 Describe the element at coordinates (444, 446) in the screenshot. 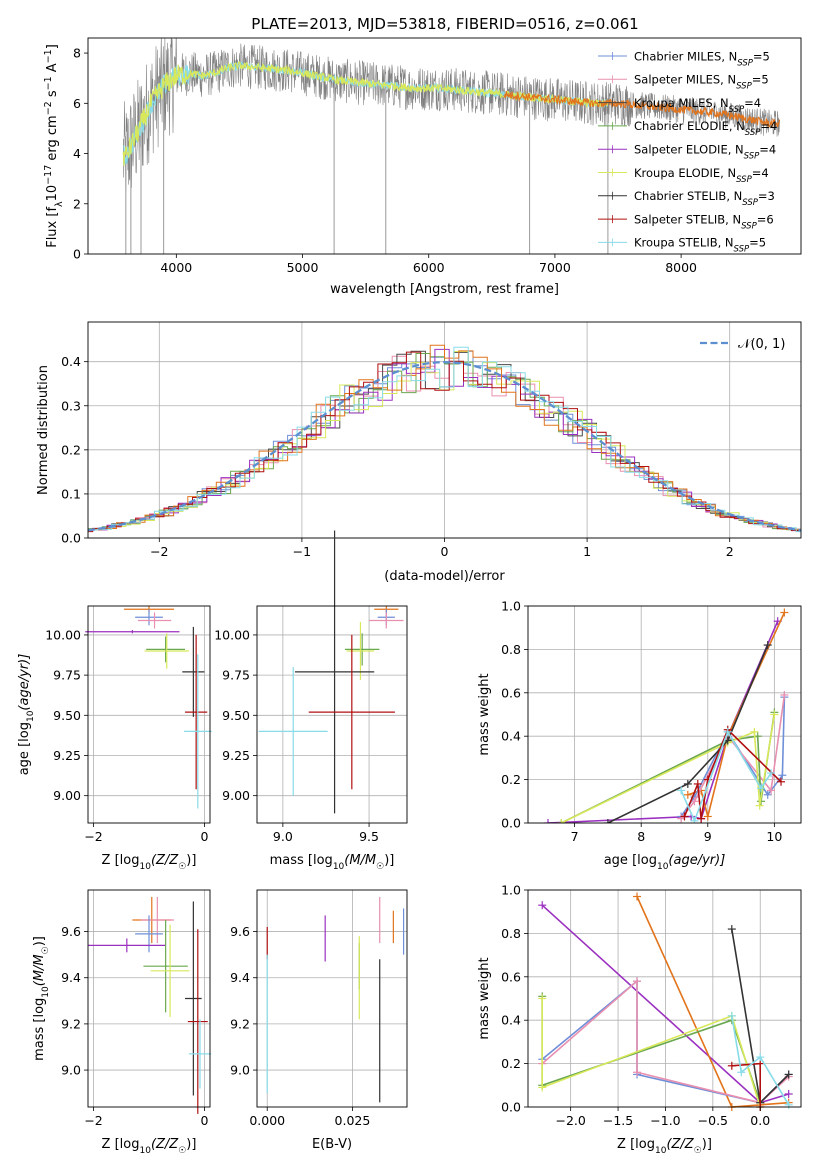

I see `normal-curve` at that location.